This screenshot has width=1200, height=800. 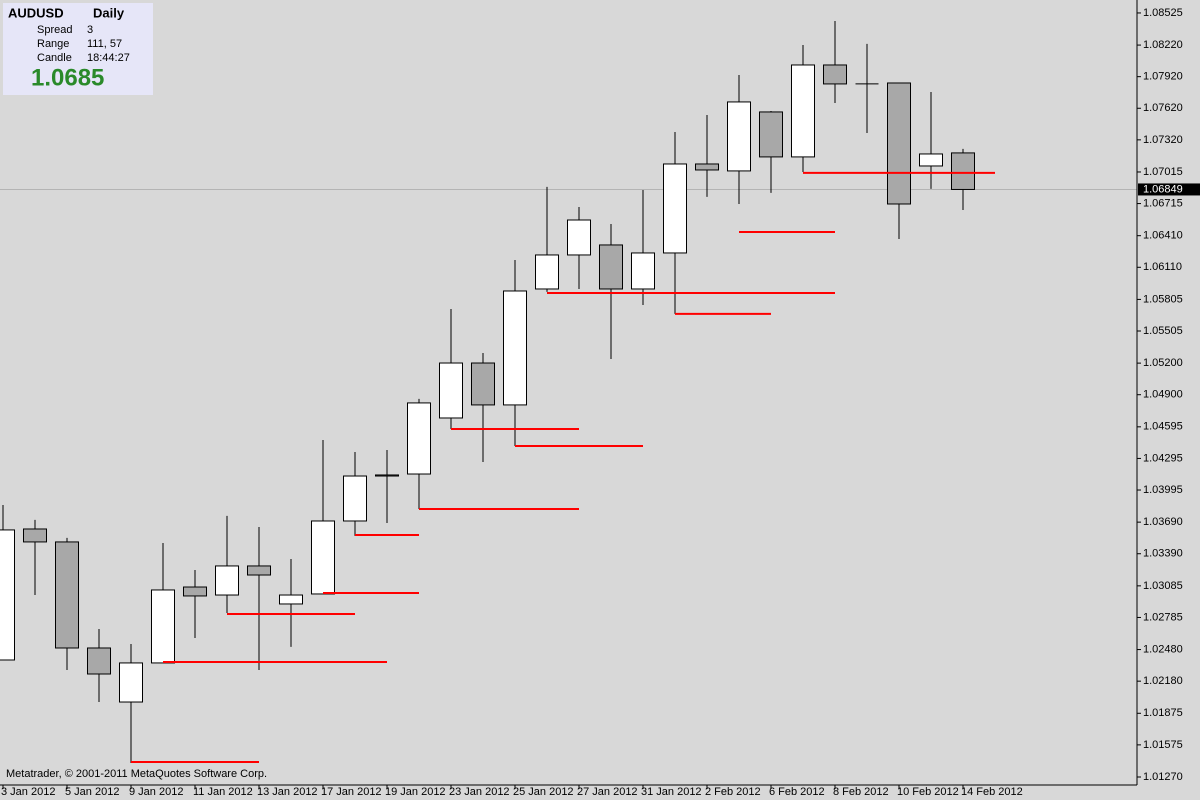 I want to click on x-tick-label: 6 Feb 2012, so click(x=797, y=792).